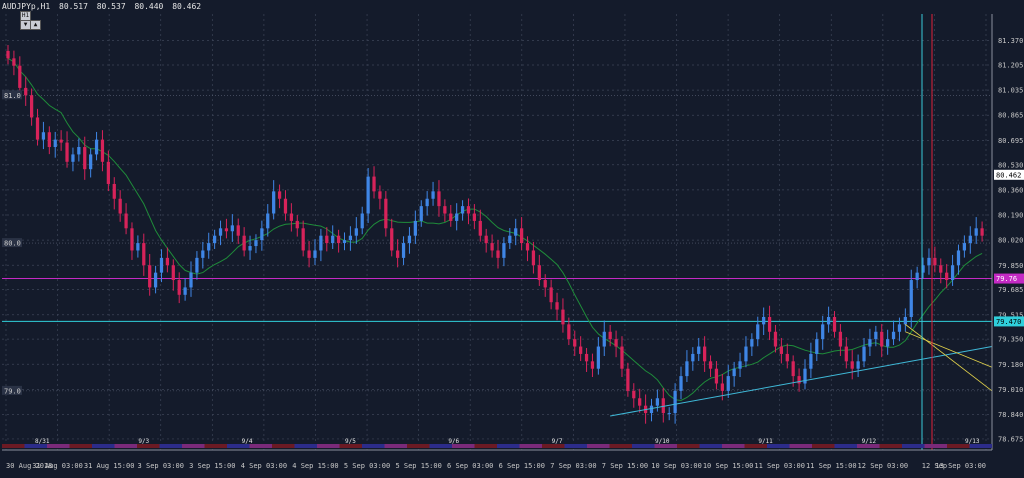  What do you see at coordinates (801, 381) in the screenshot?
I see `trend-line` at bounding box center [801, 381].